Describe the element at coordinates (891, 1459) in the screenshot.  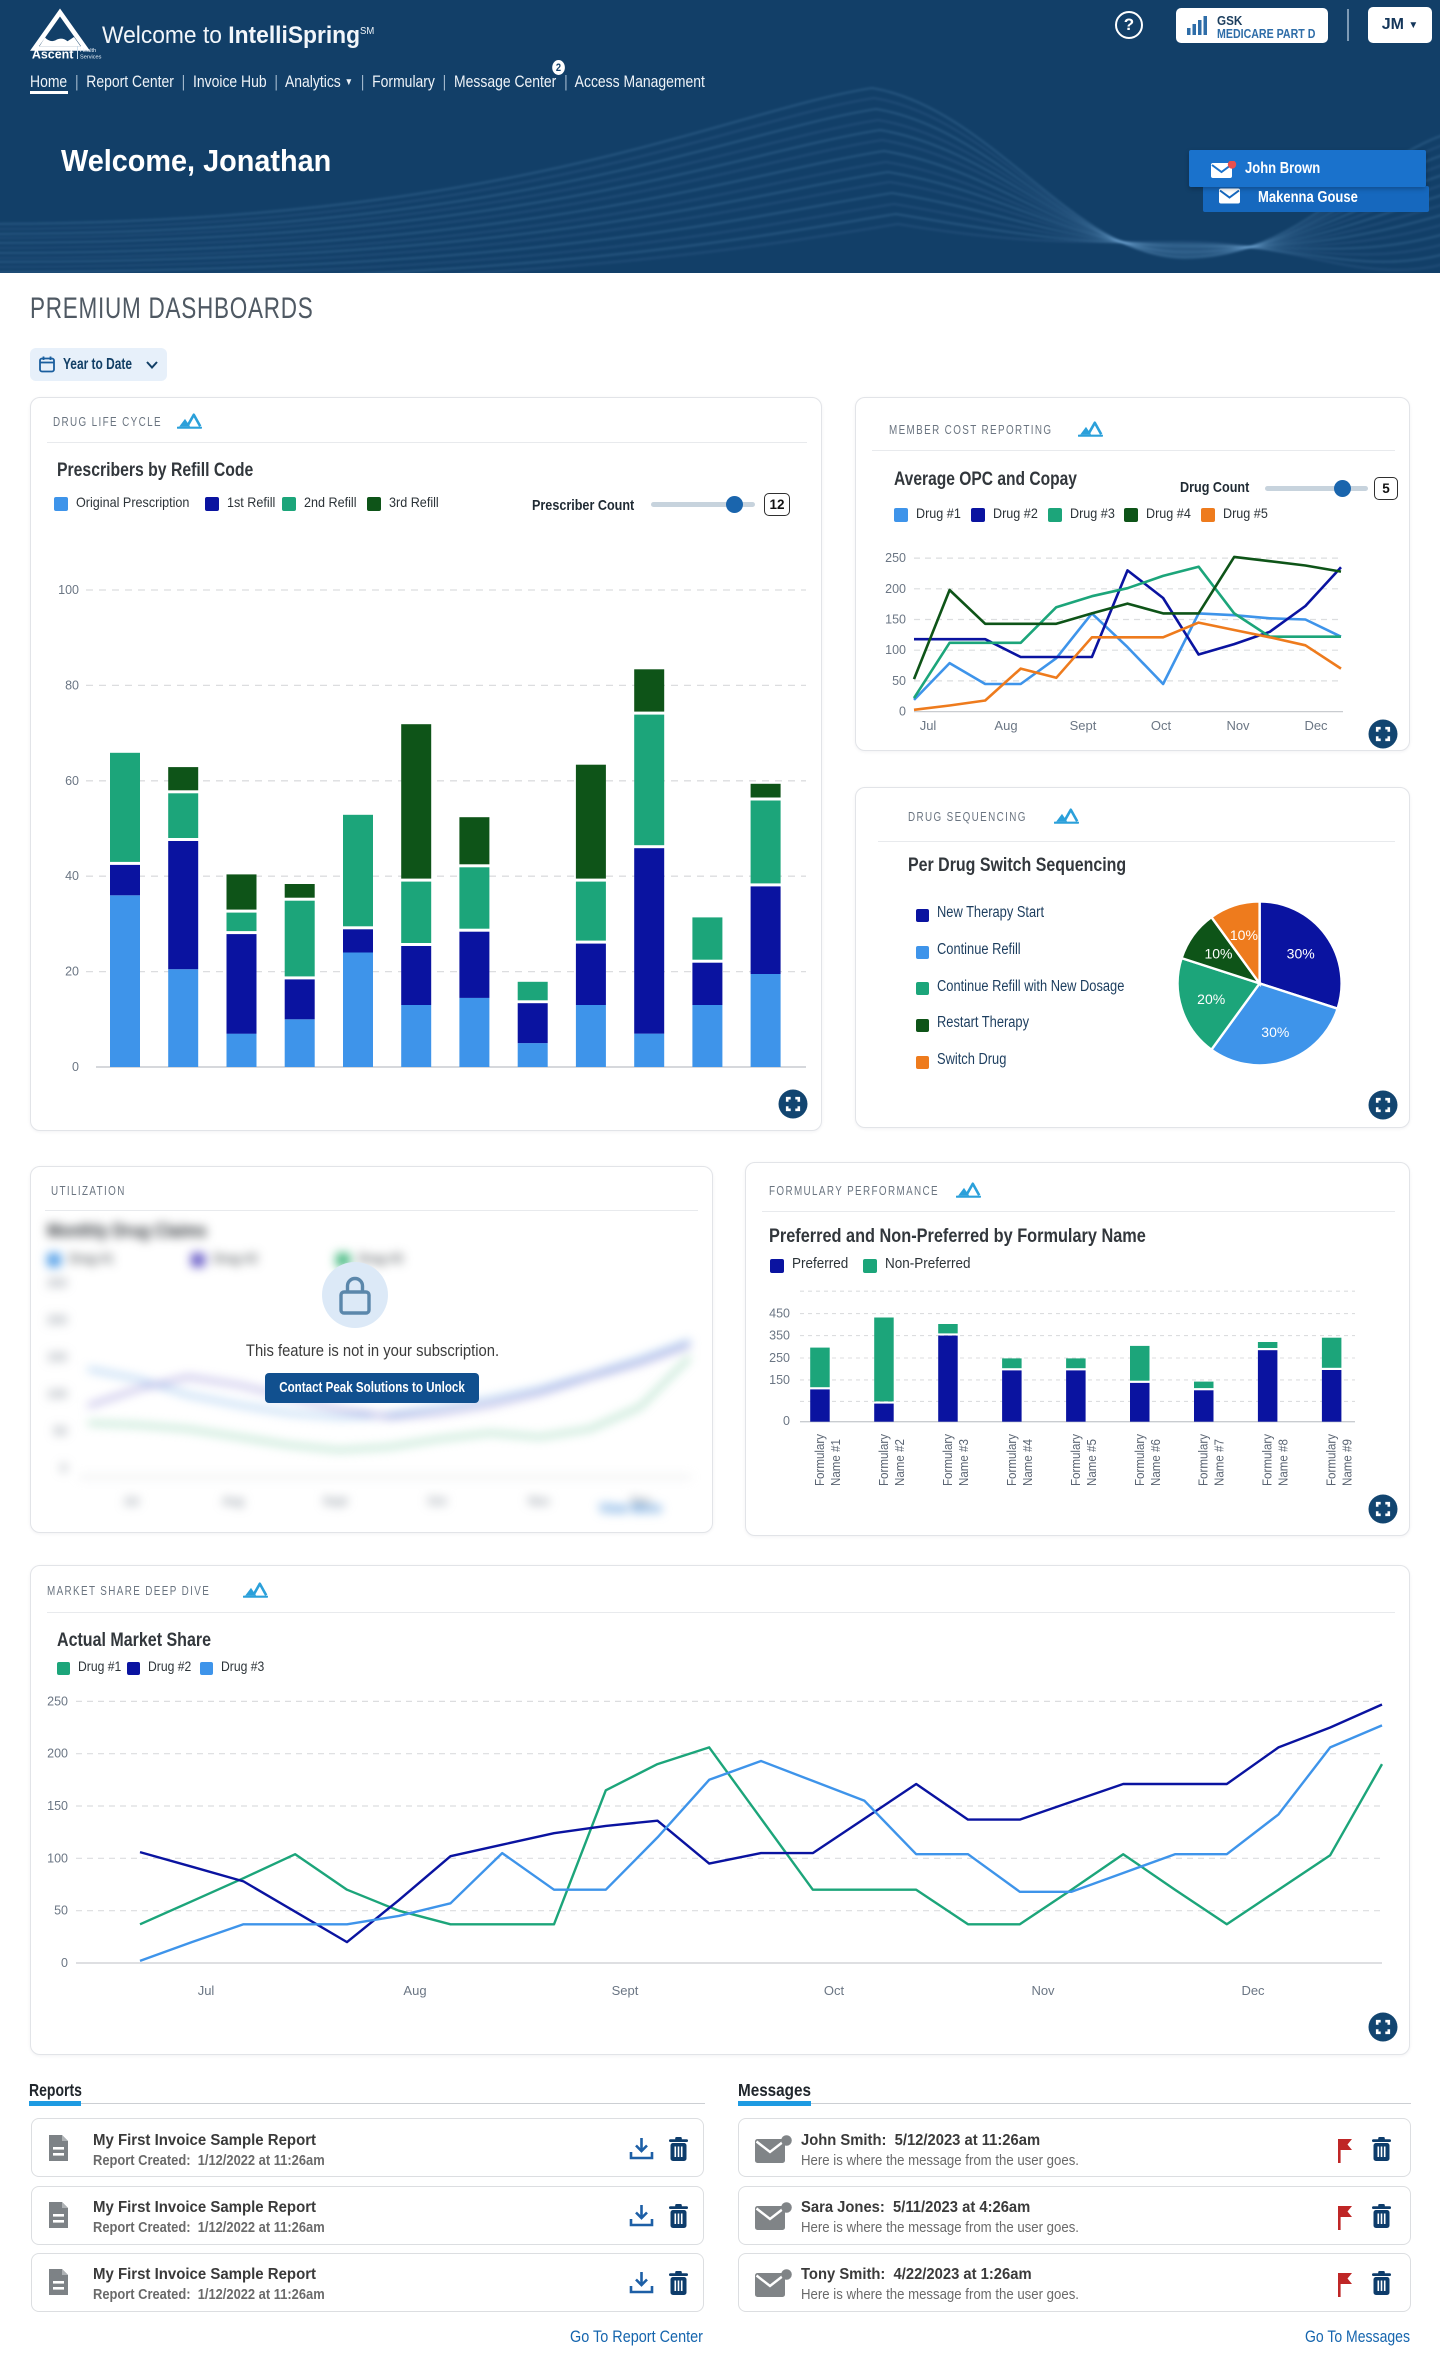
I see `svg-text: FormularyName #2` at that location.